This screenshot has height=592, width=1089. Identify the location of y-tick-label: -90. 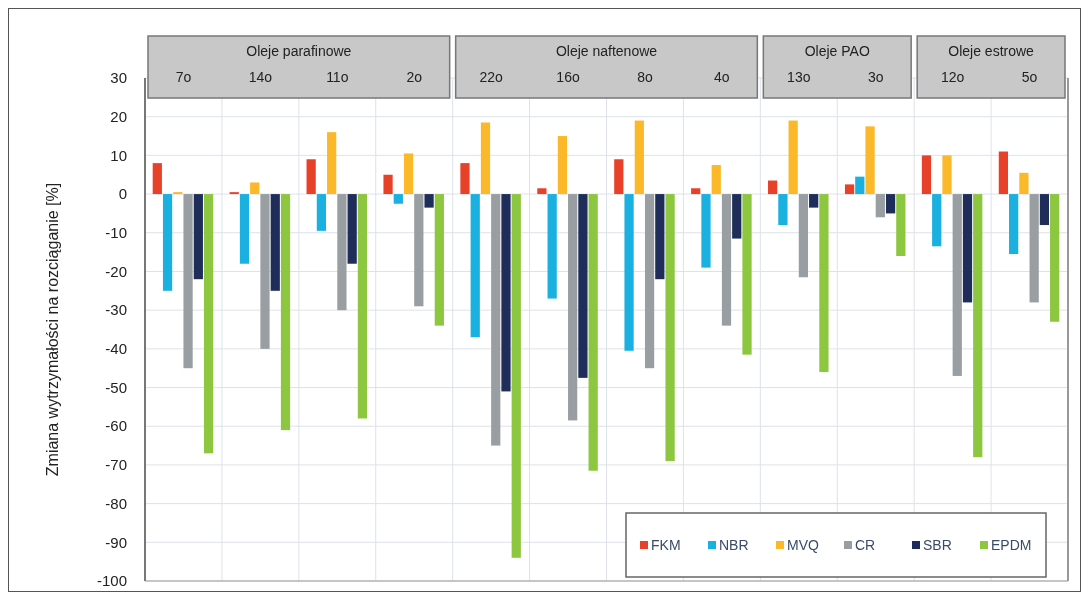
(116, 542).